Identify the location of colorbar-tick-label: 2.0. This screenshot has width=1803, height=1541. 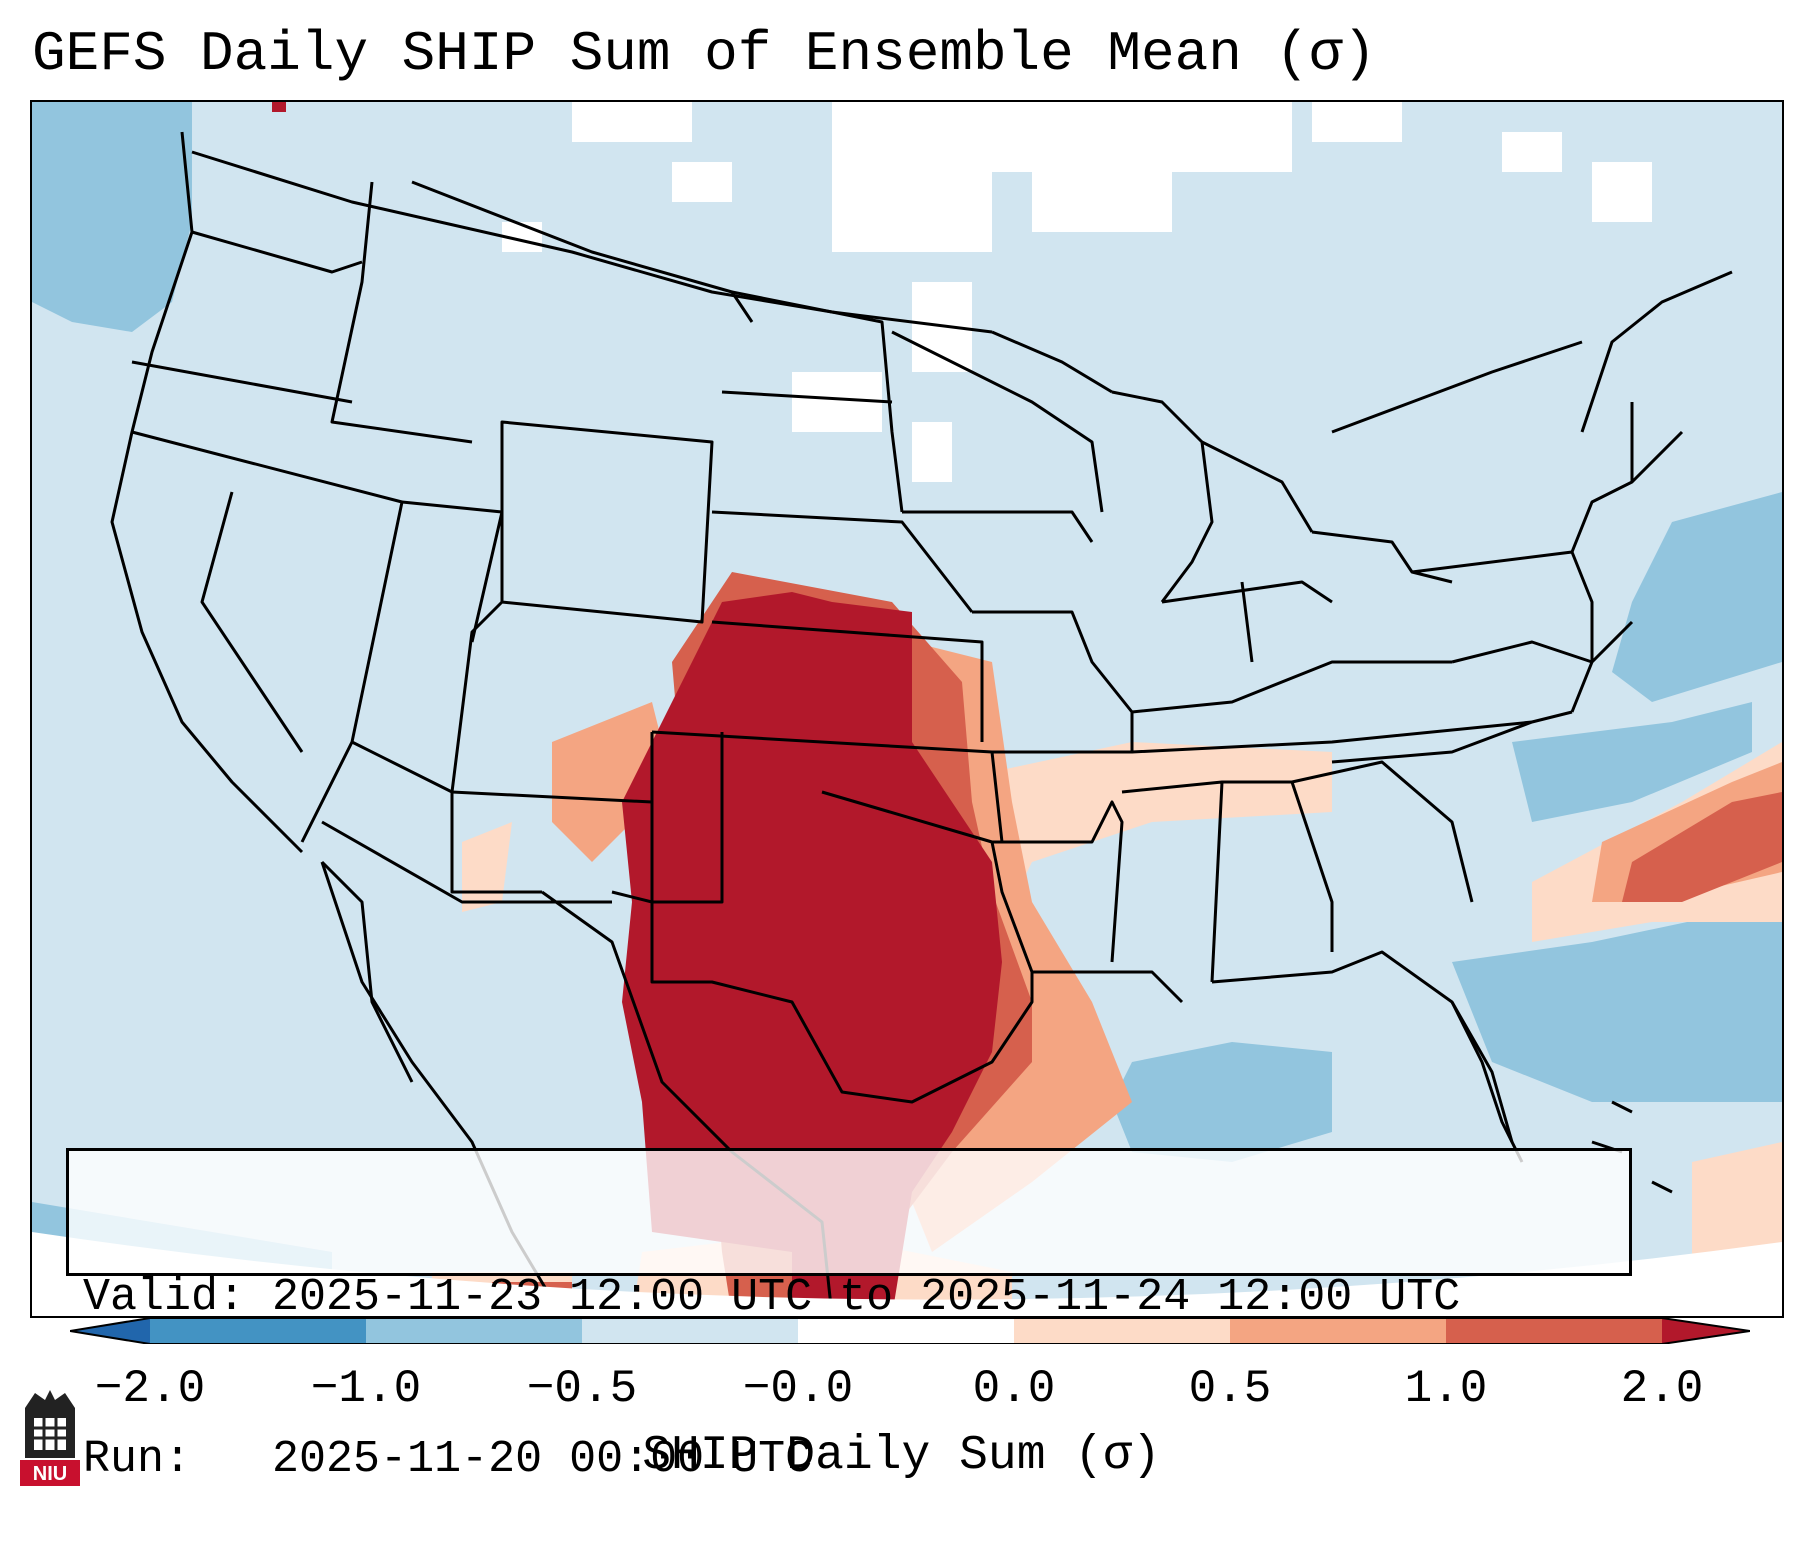
(1662, 1389).